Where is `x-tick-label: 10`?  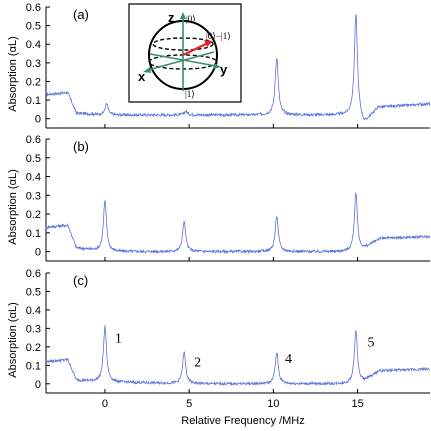
x-tick-label: 10 is located at coordinates (273, 404).